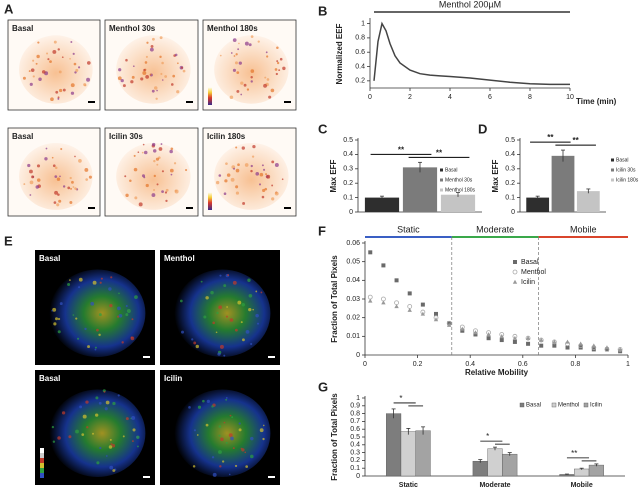  Describe the element at coordinates (628, 364) in the screenshot. I see `x-tick-label: 1` at that location.